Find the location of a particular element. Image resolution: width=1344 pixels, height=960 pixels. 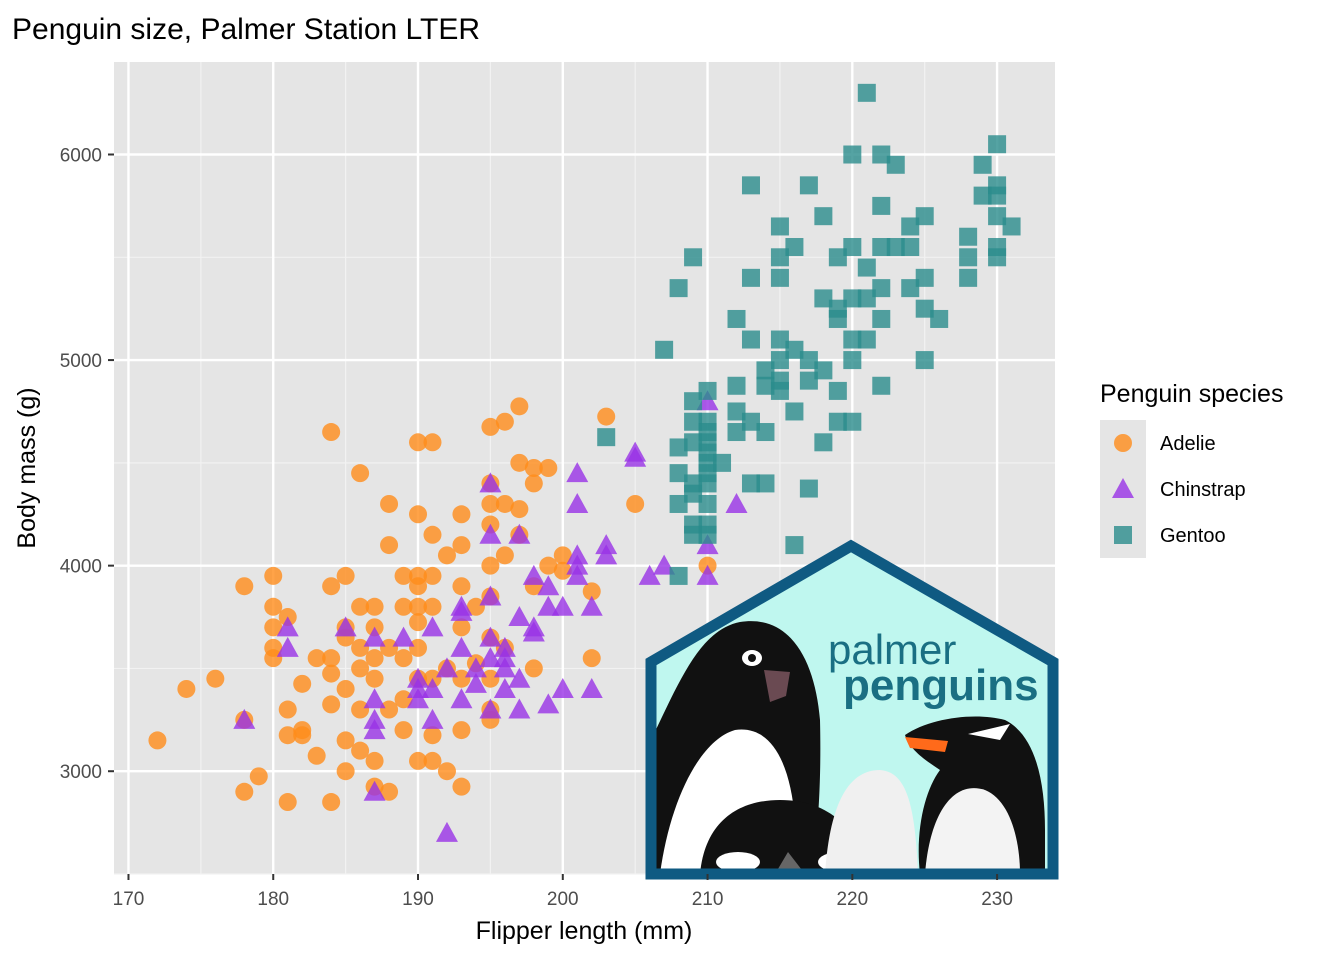

x-axis-title: Flipper length (mm) is located at coordinates (584, 931).